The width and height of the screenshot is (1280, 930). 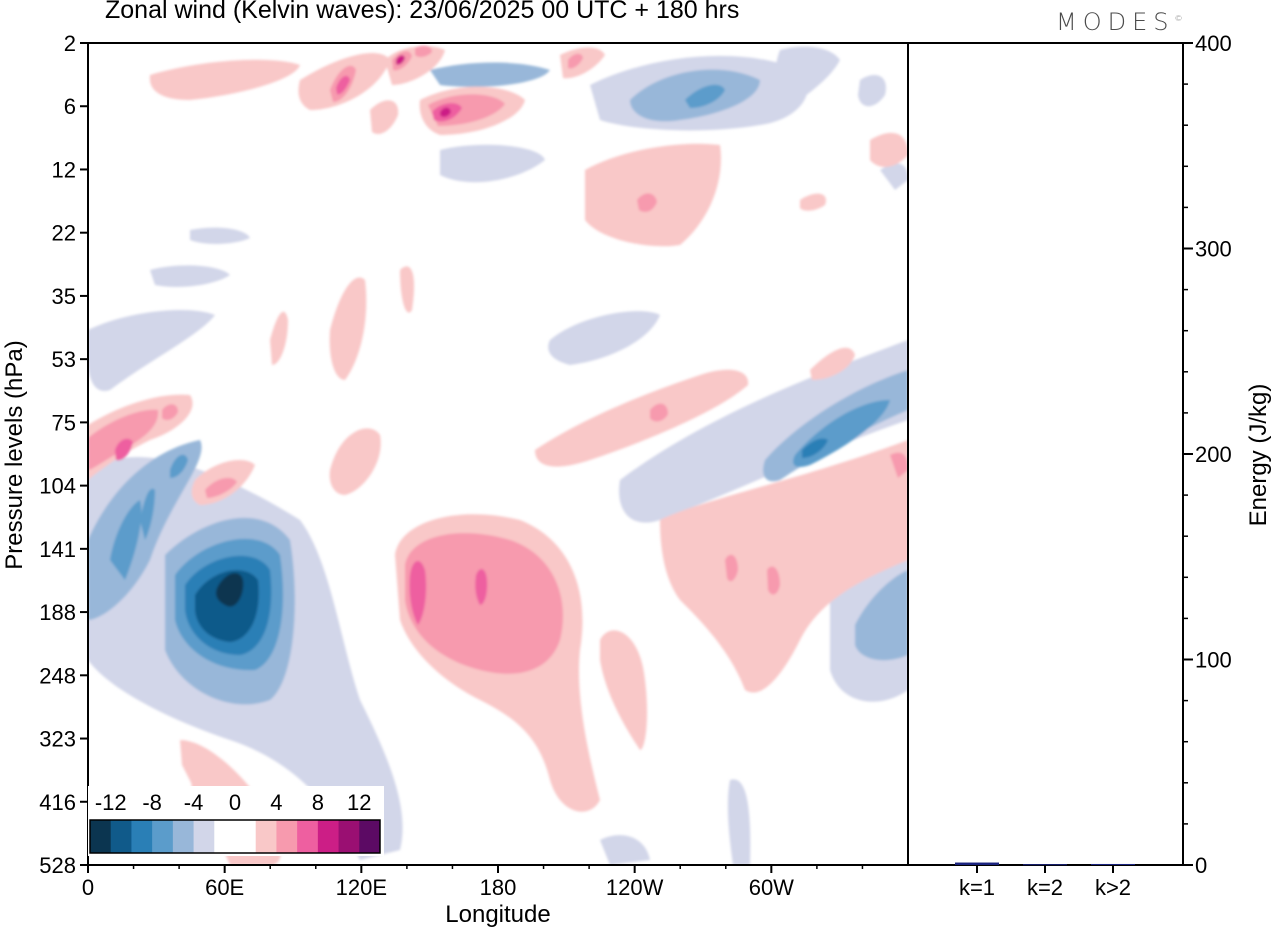 What do you see at coordinates (1213, 454) in the screenshot?
I see `energy-tick-label: 200` at bounding box center [1213, 454].